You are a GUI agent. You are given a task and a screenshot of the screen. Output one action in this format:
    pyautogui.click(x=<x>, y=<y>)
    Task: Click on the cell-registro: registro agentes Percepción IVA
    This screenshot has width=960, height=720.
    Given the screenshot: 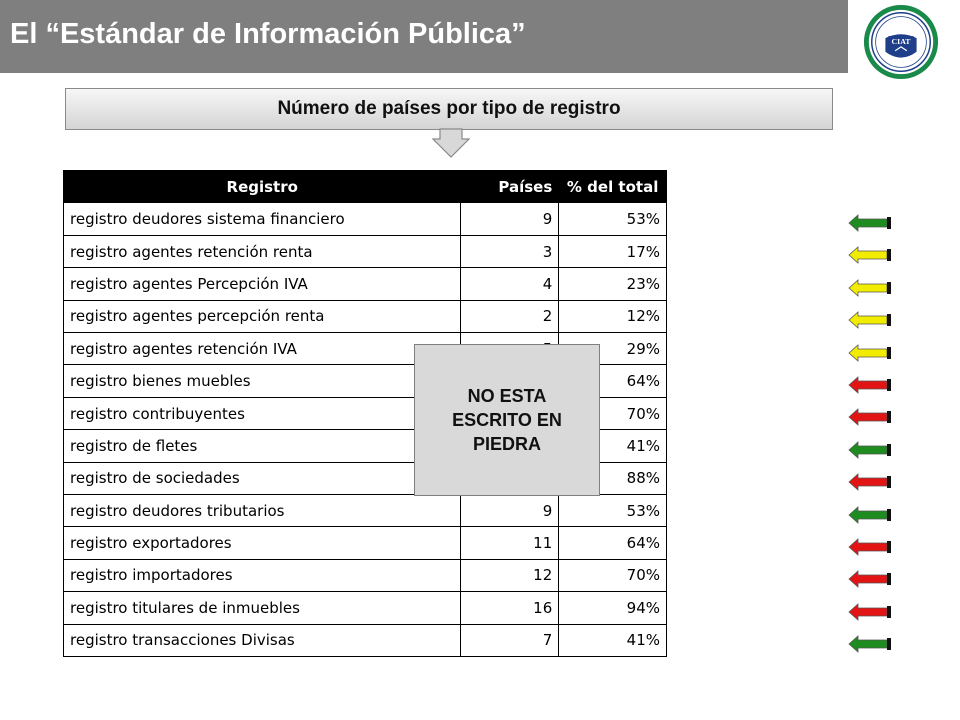 What is the action you would take?
    pyautogui.click(x=262, y=284)
    